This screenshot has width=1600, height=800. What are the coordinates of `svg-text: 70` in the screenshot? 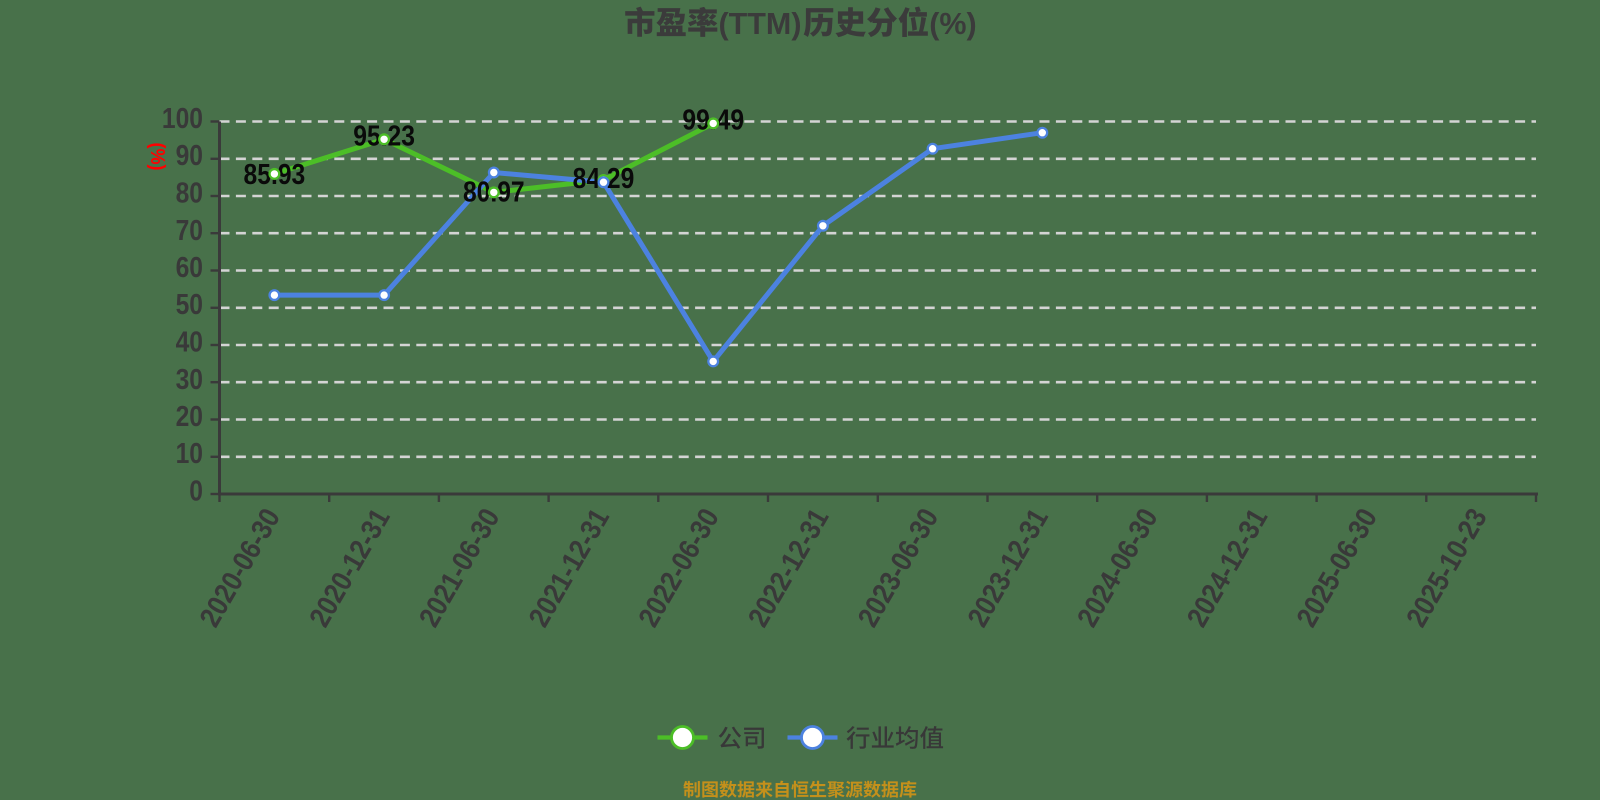 It's located at (189, 230).